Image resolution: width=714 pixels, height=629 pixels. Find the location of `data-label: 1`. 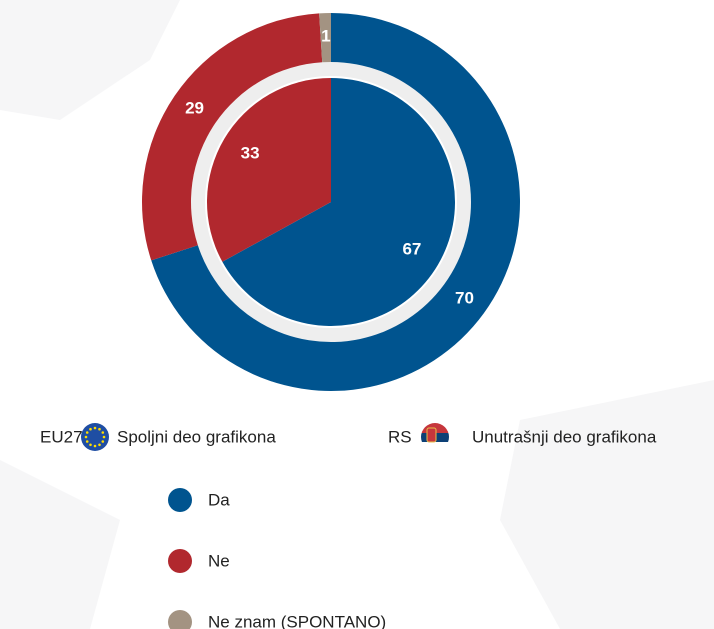

data-label: 1 is located at coordinates (325, 36).